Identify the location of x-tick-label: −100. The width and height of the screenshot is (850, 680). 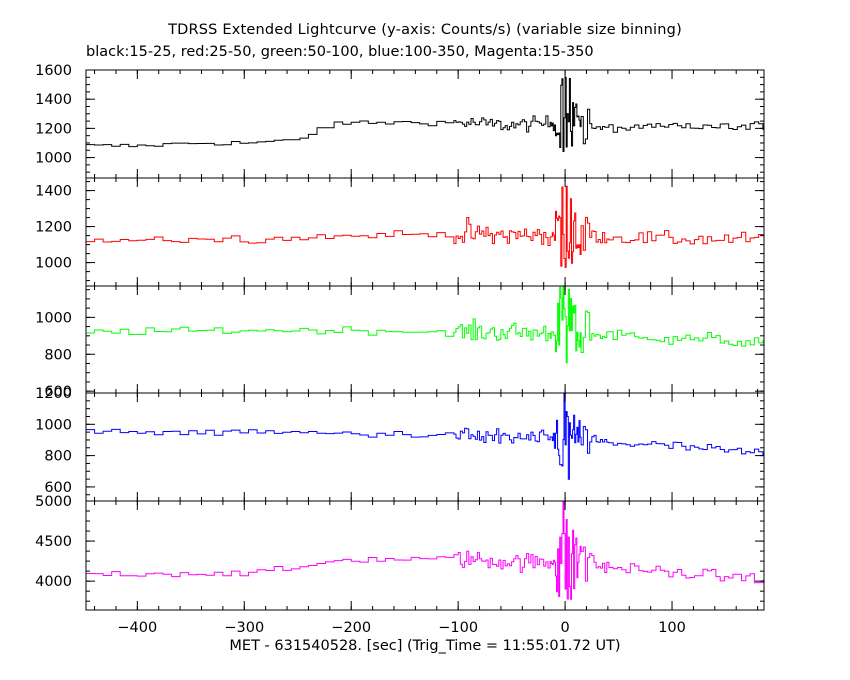
(458, 628).